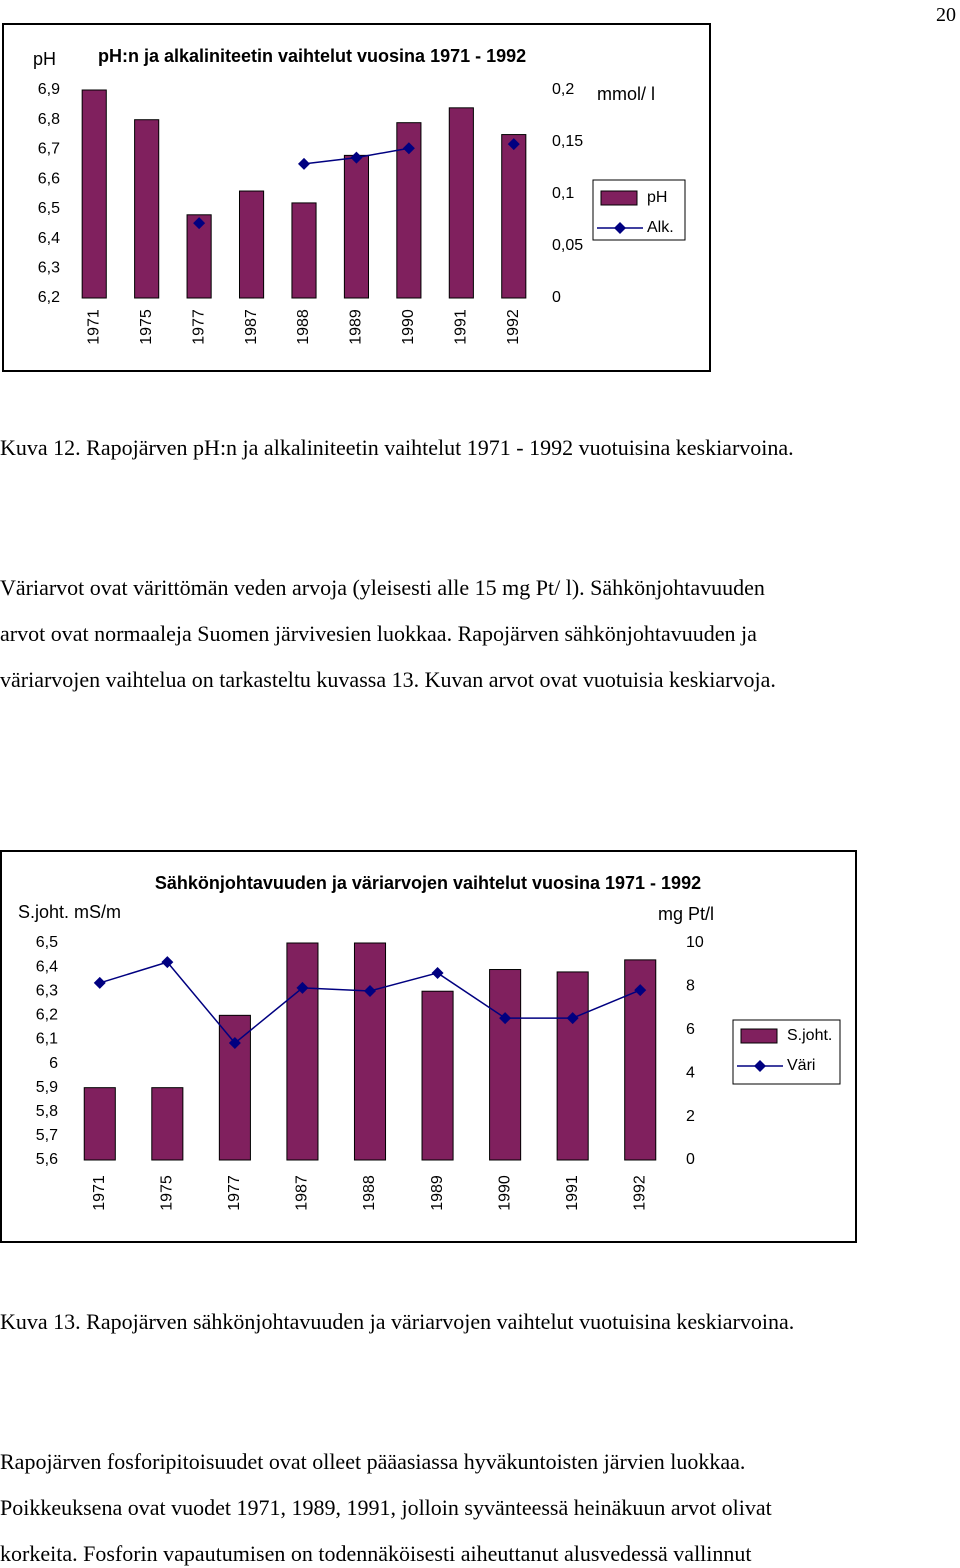 The width and height of the screenshot is (960, 1568). What do you see at coordinates (563, 89) in the screenshot?
I see `y2-tick-label: 0,2` at bounding box center [563, 89].